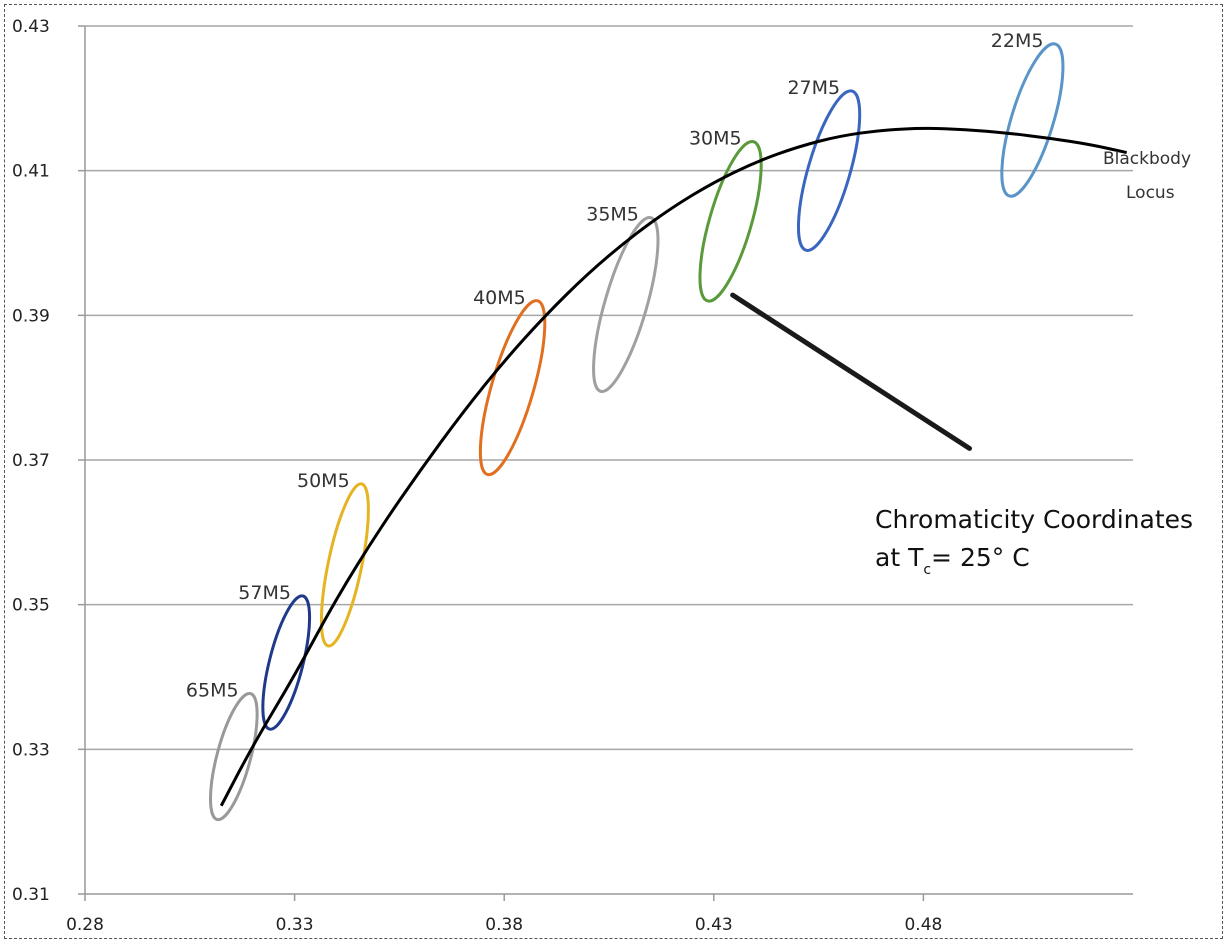 This screenshot has width=1229, height=943. What do you see at coordinates (31, 461) in the screenshot?
I see `y-tick-label: 0.37` at bounding box center [31, 461].